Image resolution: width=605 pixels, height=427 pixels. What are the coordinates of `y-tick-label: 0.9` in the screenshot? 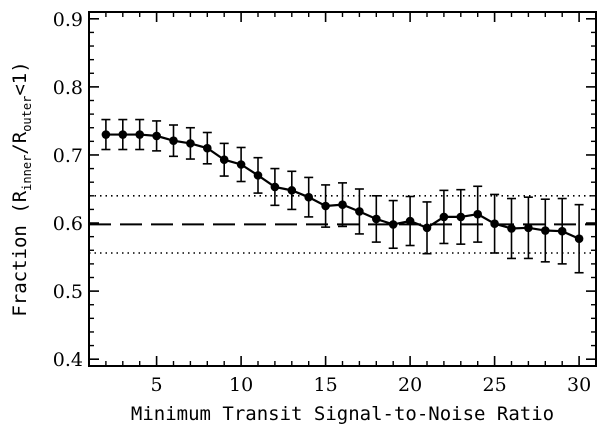 It's located at (68, 20).